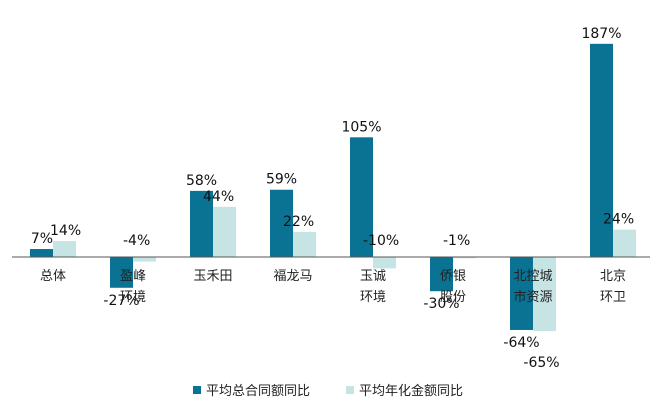  Describe the element at coordinates (201, 181) in the screenshot. I see `value-label-series-1-2: 58%` at that location.